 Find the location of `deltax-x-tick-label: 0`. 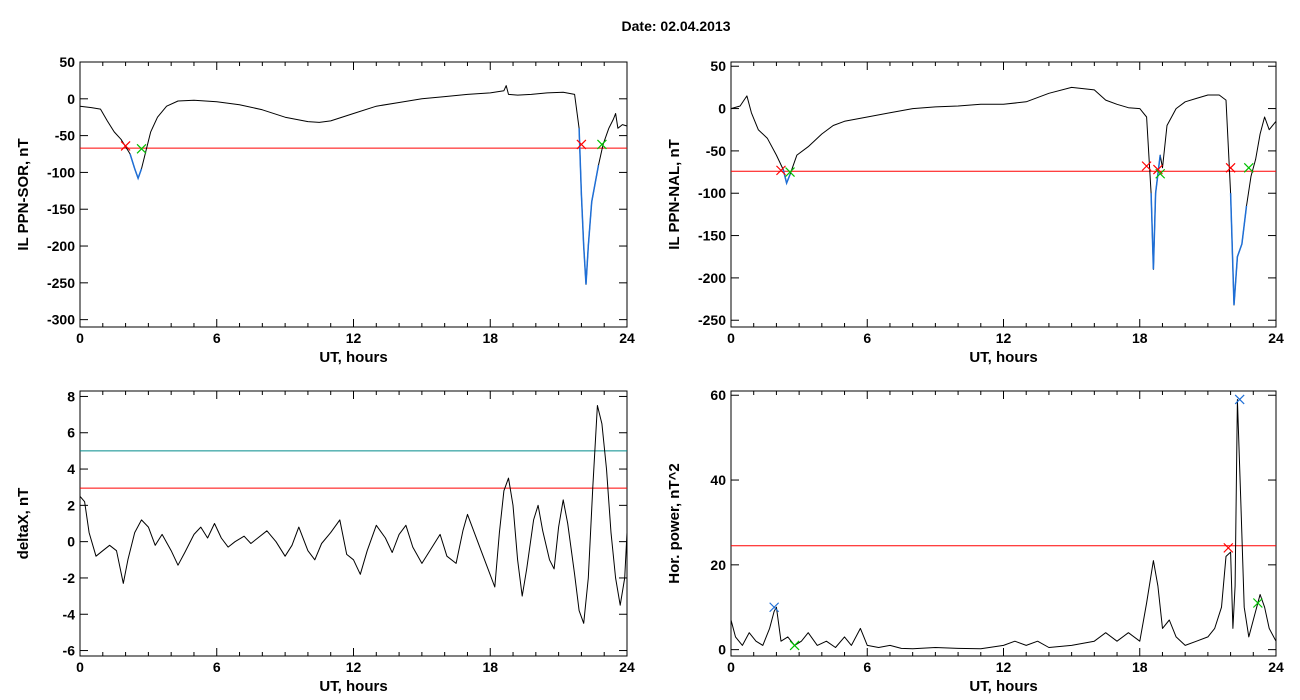

deltax-x-tick-label: 0 is located at coordinates (80, 667).